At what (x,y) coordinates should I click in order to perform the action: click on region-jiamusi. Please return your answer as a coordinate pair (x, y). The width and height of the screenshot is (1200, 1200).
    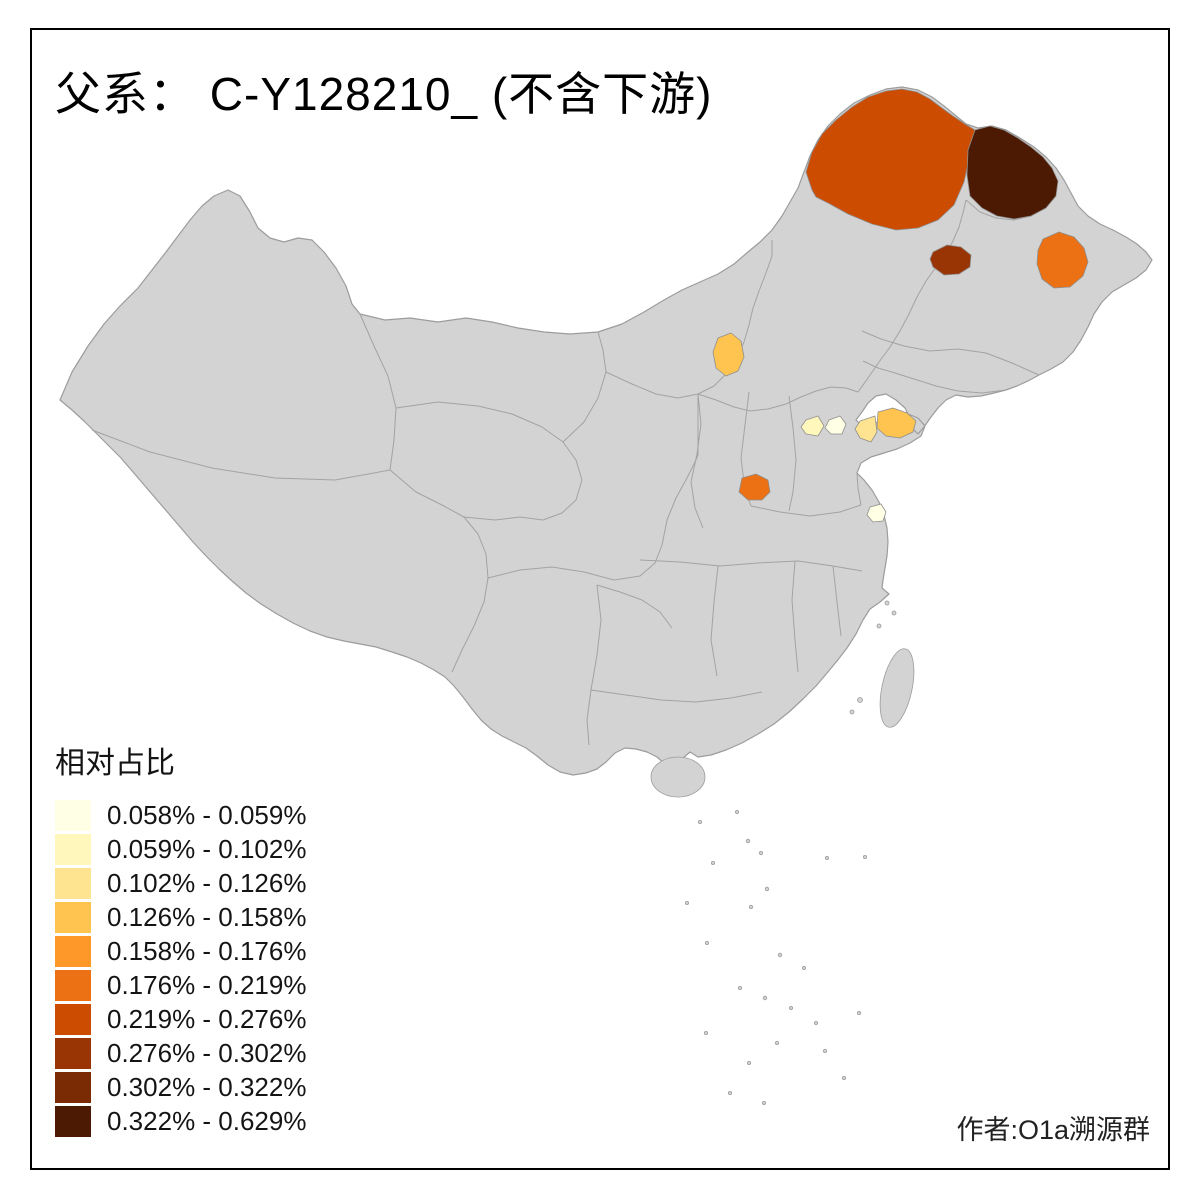
    Looking at the image, I should click on (1062, 260).